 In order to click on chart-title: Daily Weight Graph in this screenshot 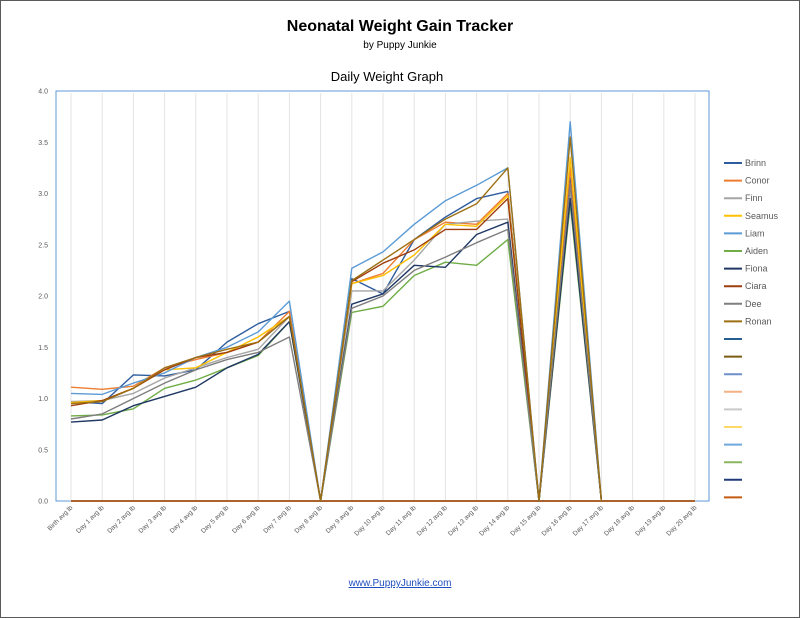, I will do `click(387, 76)`.